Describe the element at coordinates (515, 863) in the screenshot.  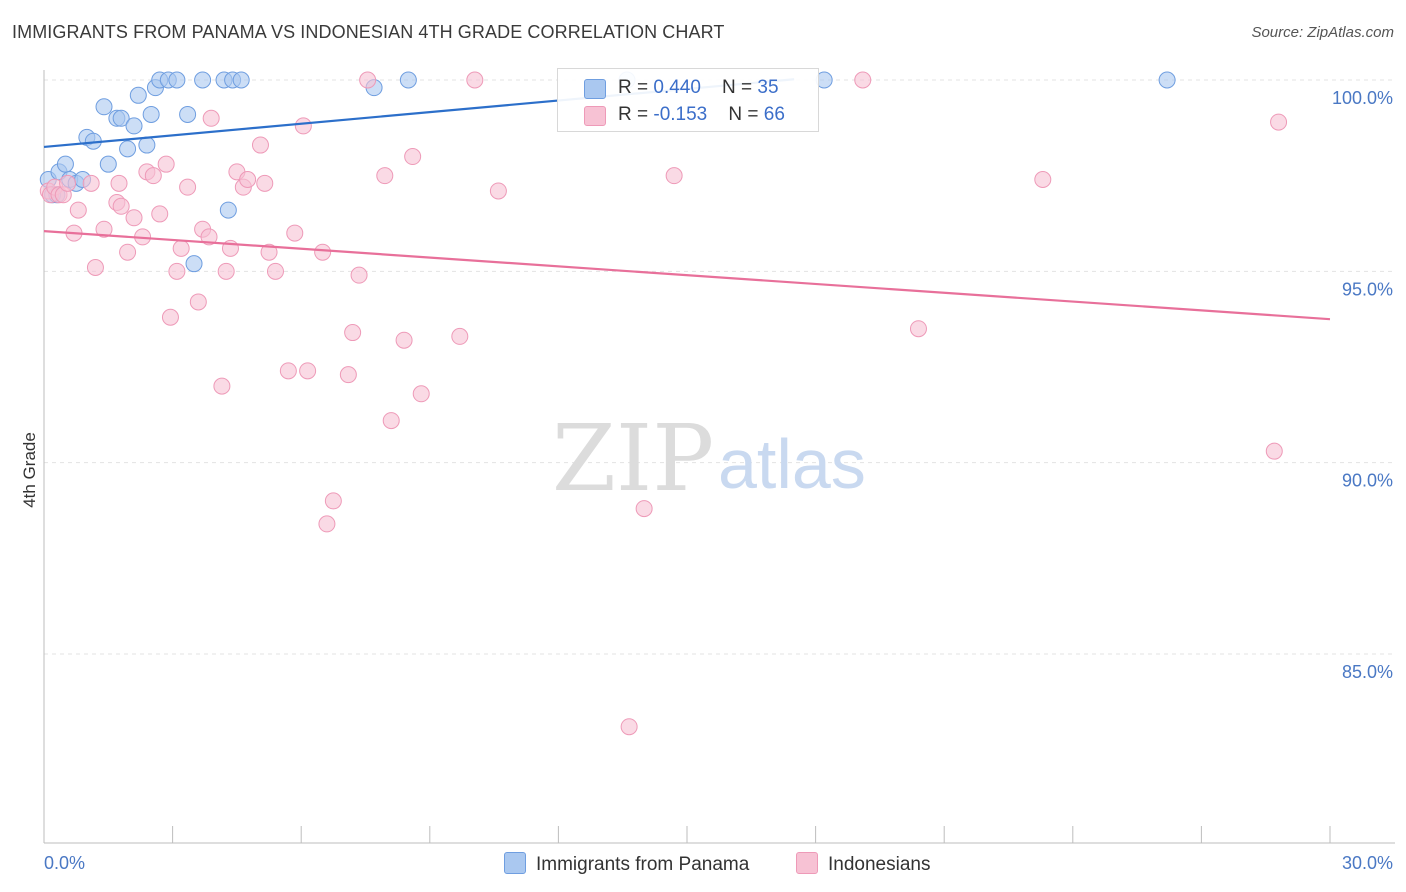
I see `bottom-legend-swatch-panama` at that location.